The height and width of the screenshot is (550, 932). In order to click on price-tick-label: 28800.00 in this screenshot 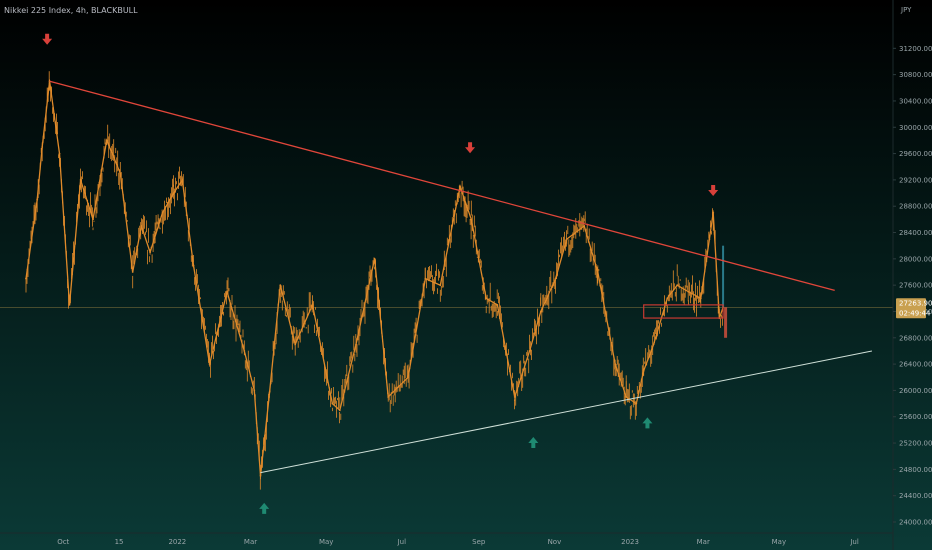, I will do `click(915, 207)`.